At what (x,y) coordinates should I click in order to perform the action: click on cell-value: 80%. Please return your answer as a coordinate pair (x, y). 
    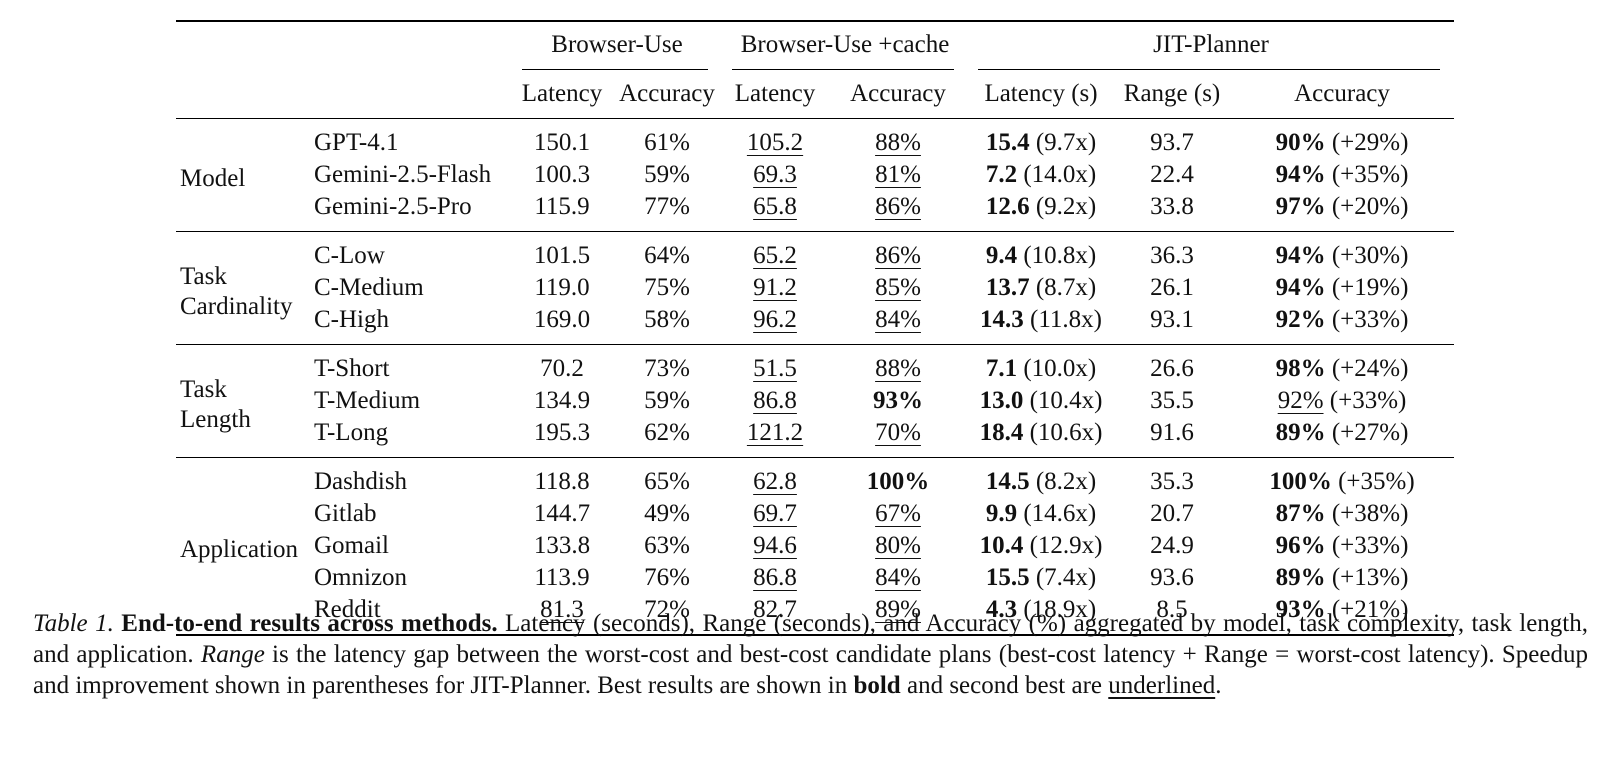
    Looking at the image, I should click on (898, 545).